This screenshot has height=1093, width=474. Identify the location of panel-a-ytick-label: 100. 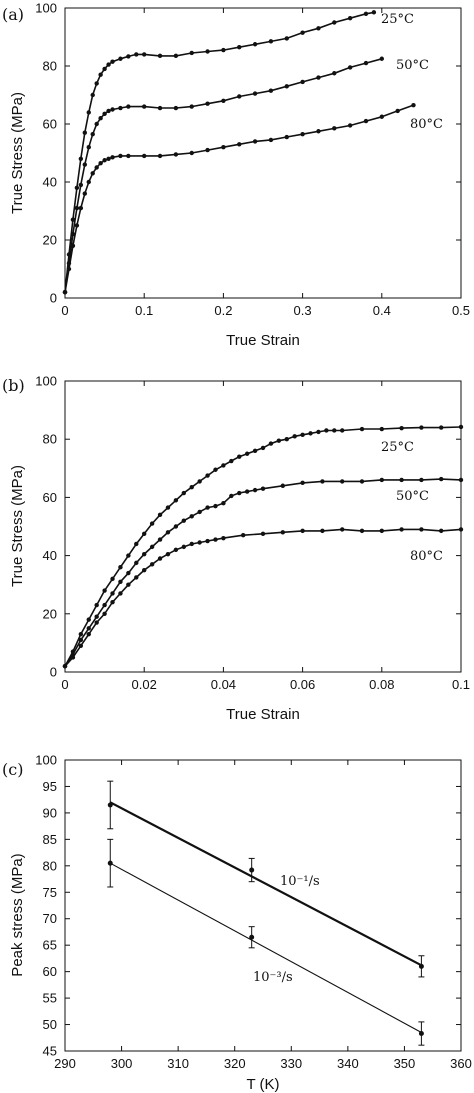
(46, 8).